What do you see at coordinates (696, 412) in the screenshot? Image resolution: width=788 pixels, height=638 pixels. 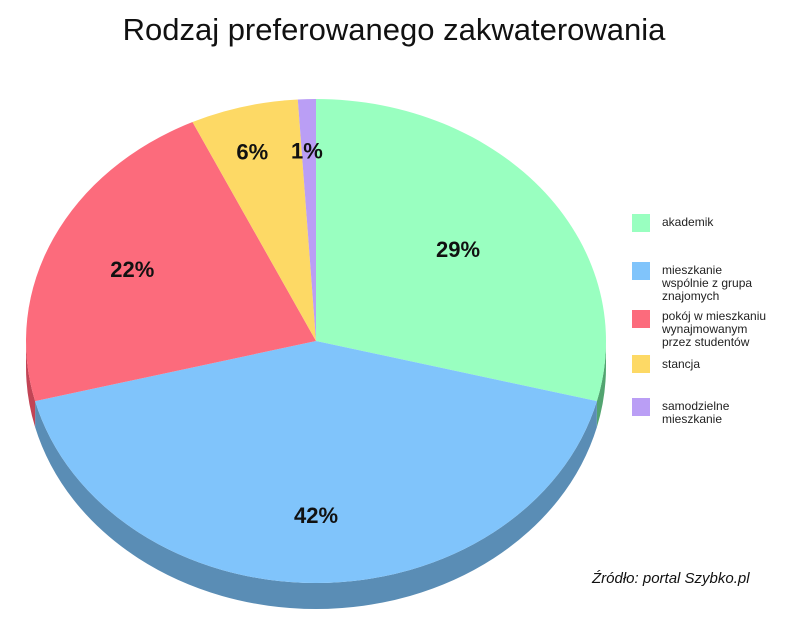 I see `legend-label: samodzielne mieszkanie` at bounding box center [696, 412].